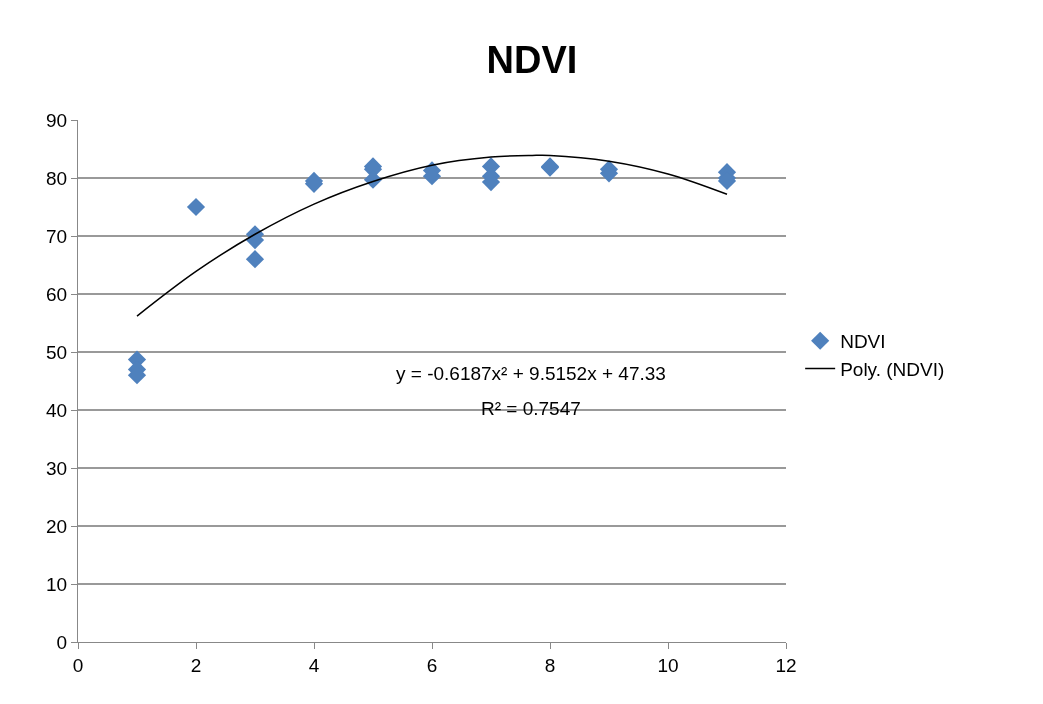  What do you see at coordinates (57, 120) in the screenshot?
I see `y-tick-label: 90` at bounding box center [57, 120].